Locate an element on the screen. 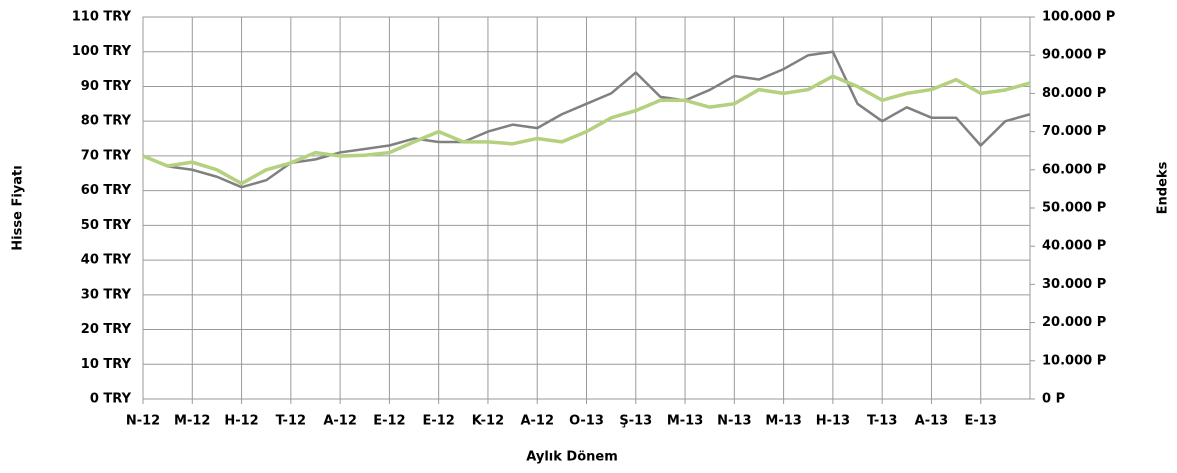 Image resolution: width=1177 pixels, height=473 pixels. y2-tick-label: 70.000 P is located at coordinates (1074, 131).